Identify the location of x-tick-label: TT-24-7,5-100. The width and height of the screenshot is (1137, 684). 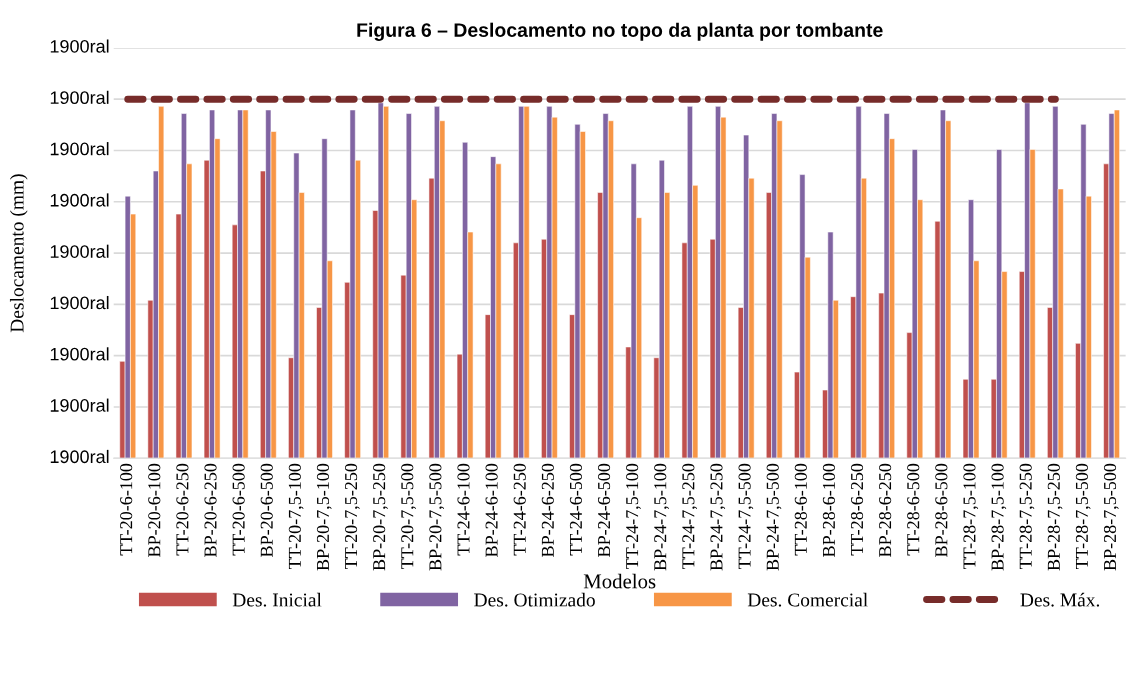
(633, 516).